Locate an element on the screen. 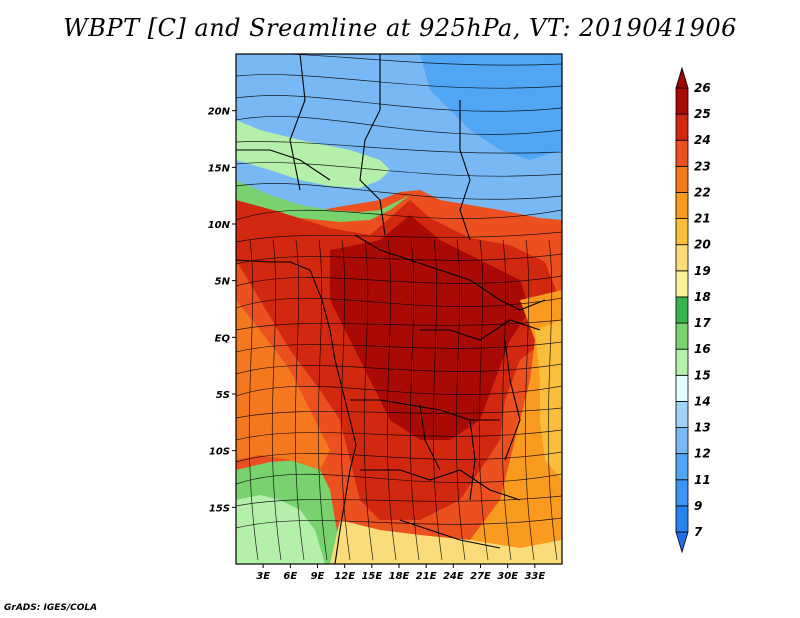 The width and height of the screenshot is (800, 618). colorbar-label: 24 is located at coordinates (702, 140).